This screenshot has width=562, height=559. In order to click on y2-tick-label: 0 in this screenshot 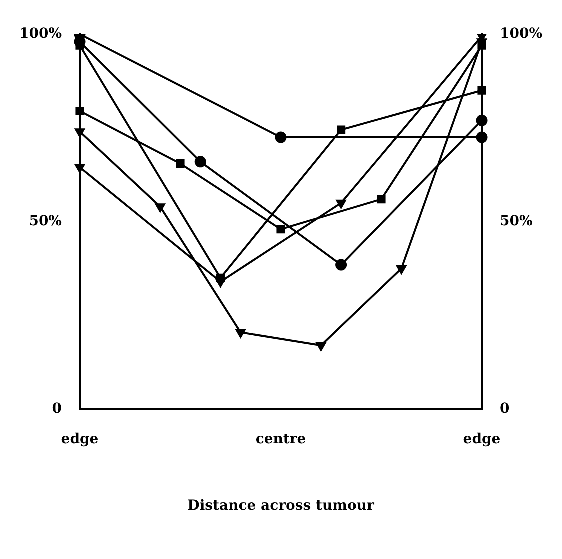, I will do `click(505, 409)`.